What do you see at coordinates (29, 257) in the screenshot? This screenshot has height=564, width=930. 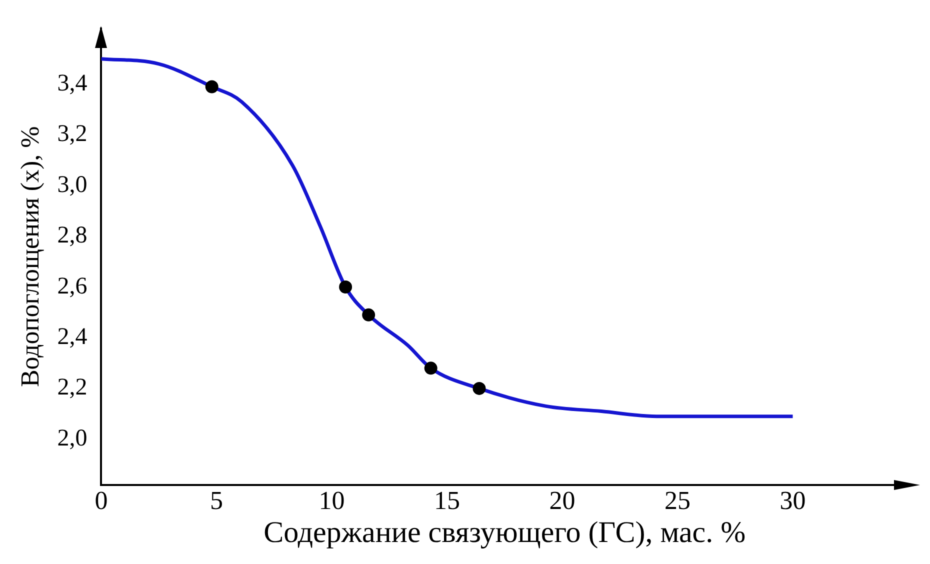 I see `y-axis-title: Водопоглощения (x), %` at bounding box center [29, 257].